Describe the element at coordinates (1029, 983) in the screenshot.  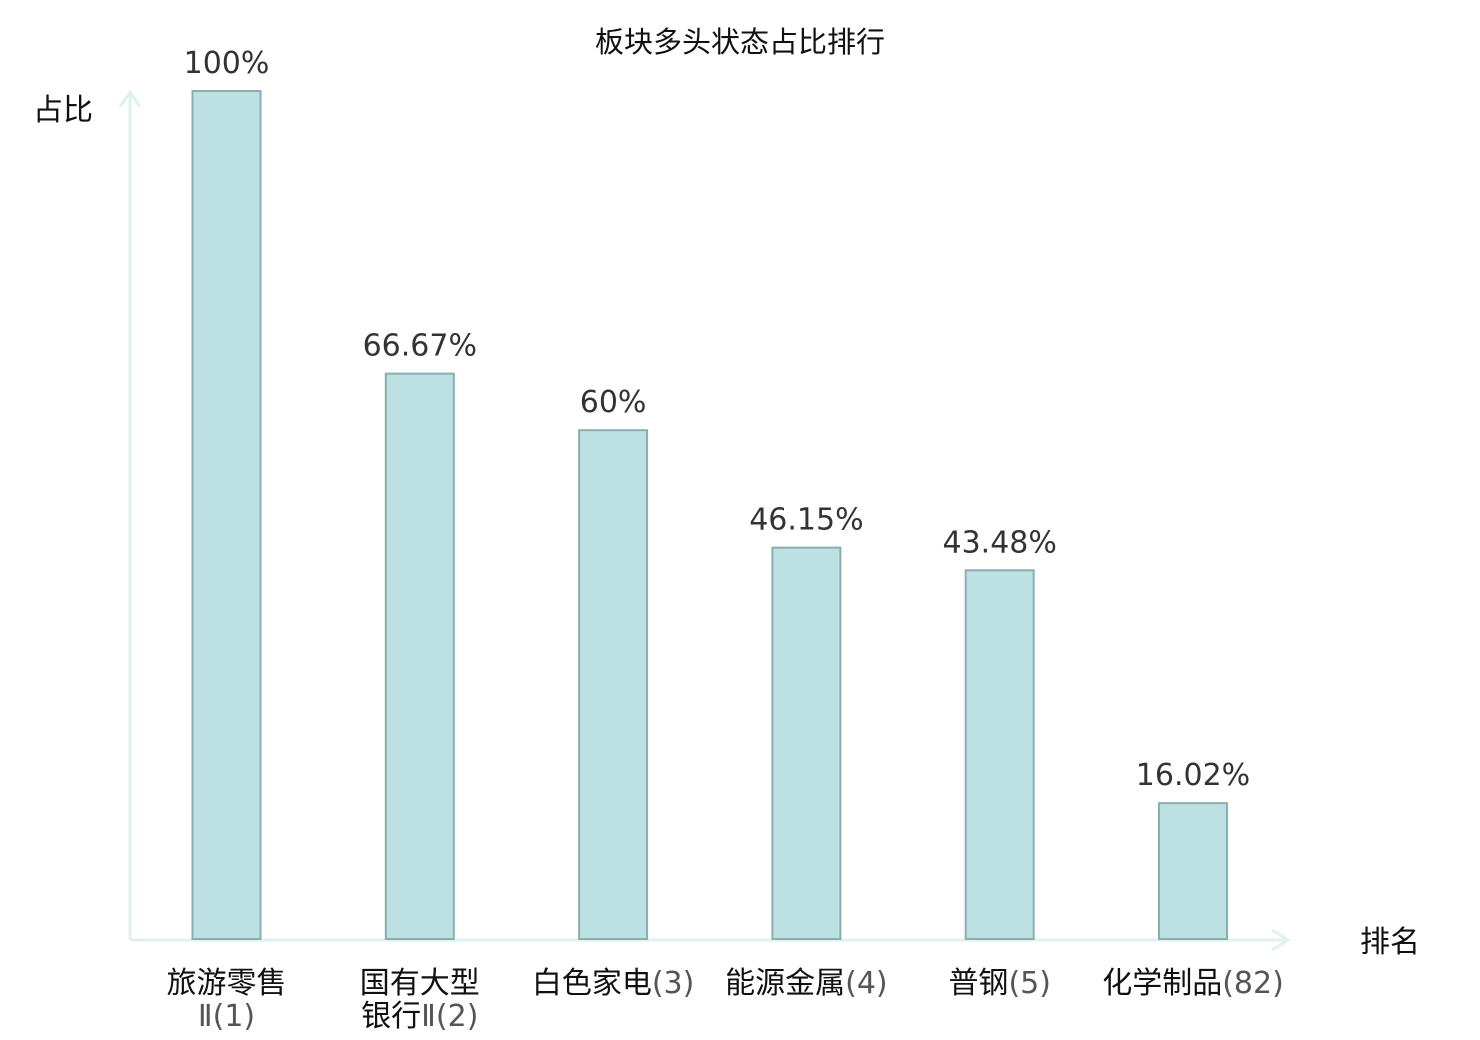
I see `category-rank: (5)` at that location.